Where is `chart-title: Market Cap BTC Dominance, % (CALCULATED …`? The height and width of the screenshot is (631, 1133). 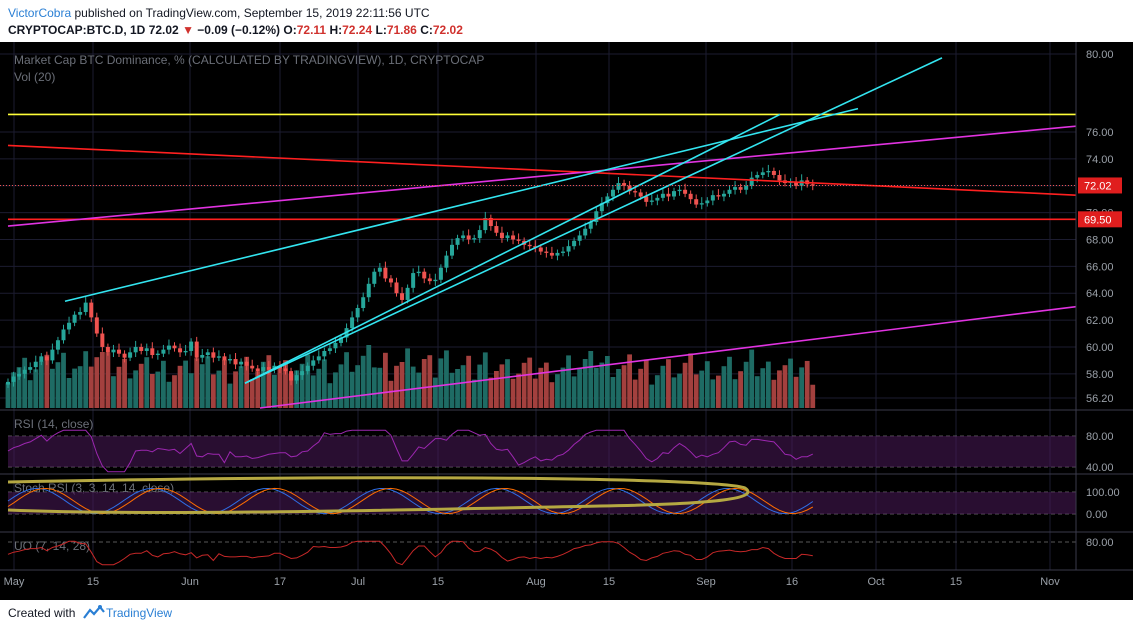
chart-title: Market Cap BTC Dominance, % (CALCULATED … is located at coordinates (249, 60).